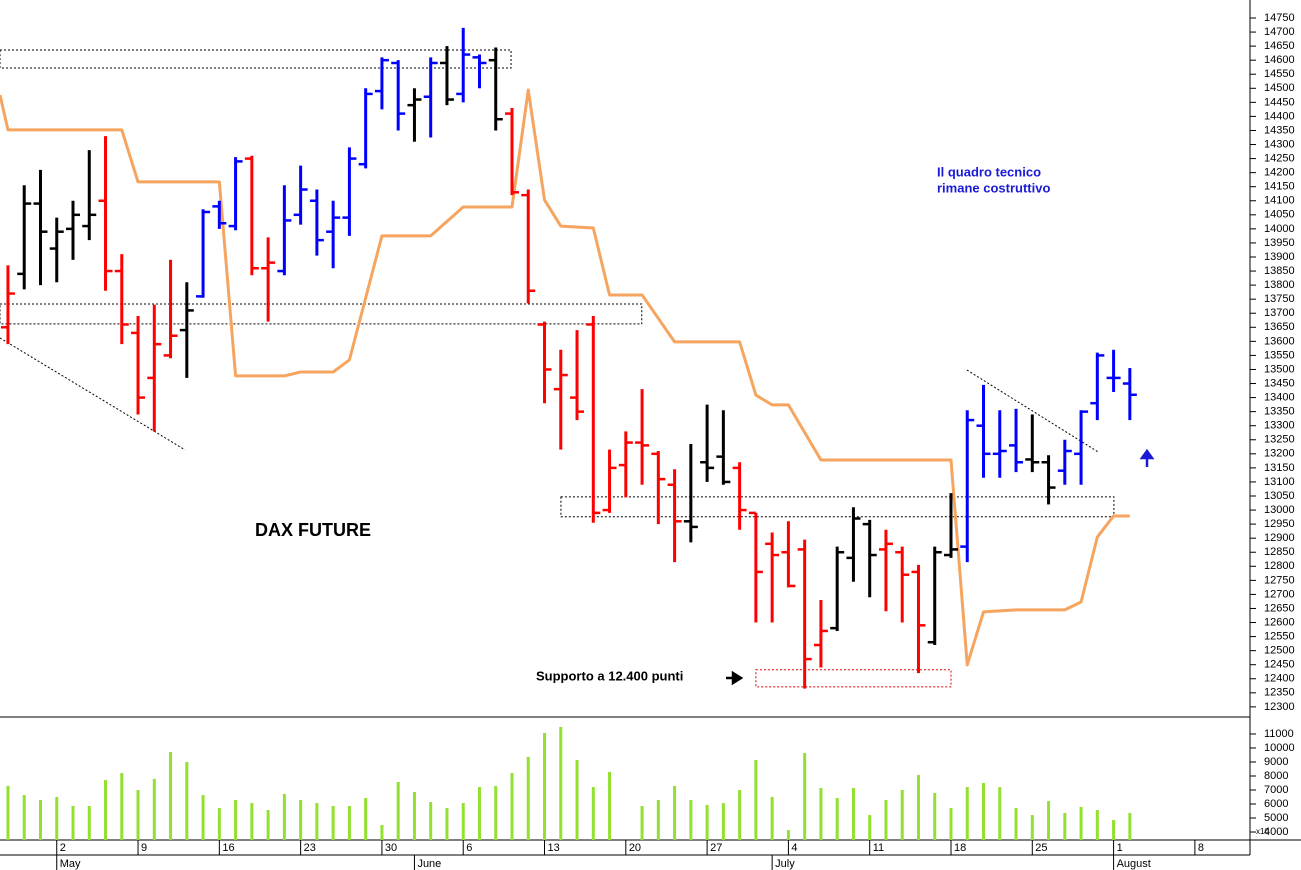  What do you see at coordinates (1279, 468) in the screenshot?
I see `y-tick-label: 13150` at bounding box center [1279, 468].